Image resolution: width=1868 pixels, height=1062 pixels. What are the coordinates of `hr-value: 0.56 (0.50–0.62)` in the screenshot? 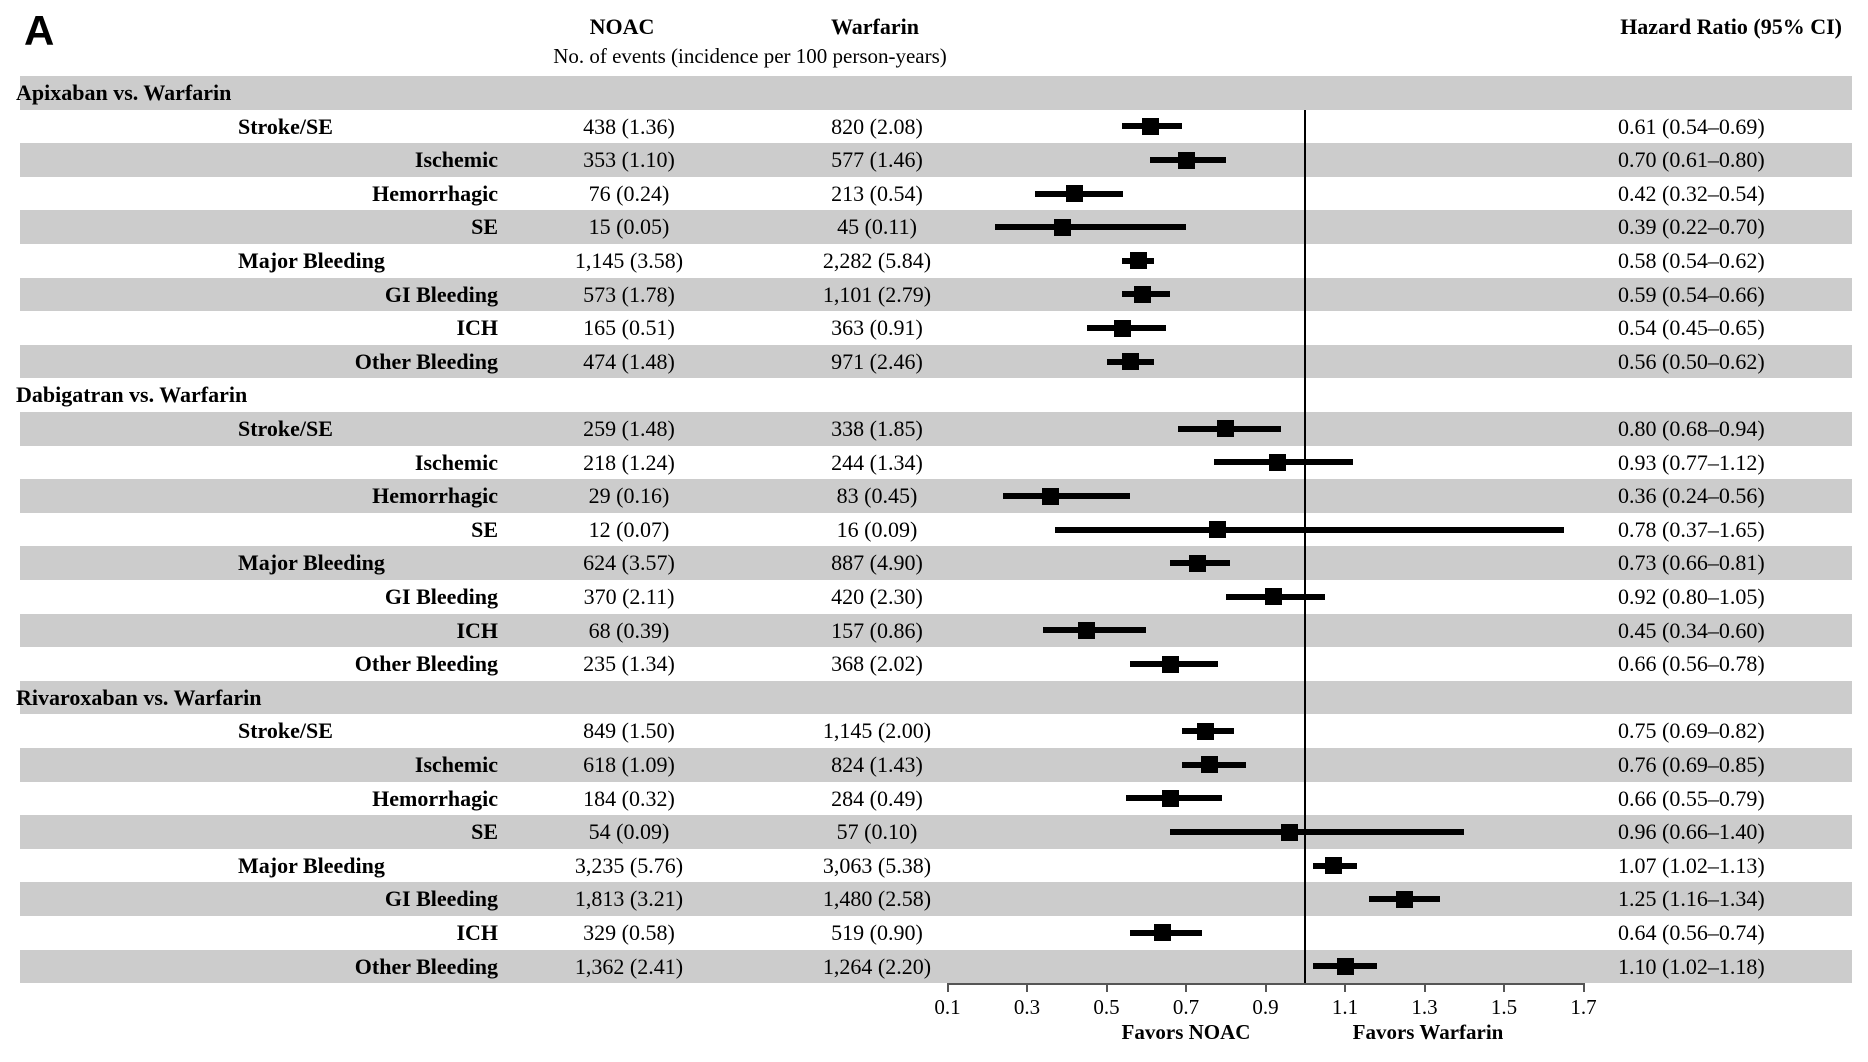 It's located at (1691, 361).